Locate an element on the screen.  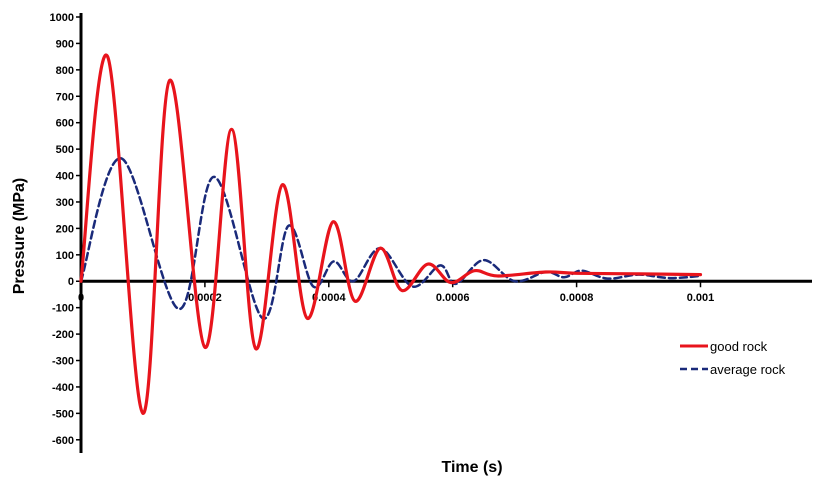
x-axis-title: Time (s) is located at coordinates (471, 467).